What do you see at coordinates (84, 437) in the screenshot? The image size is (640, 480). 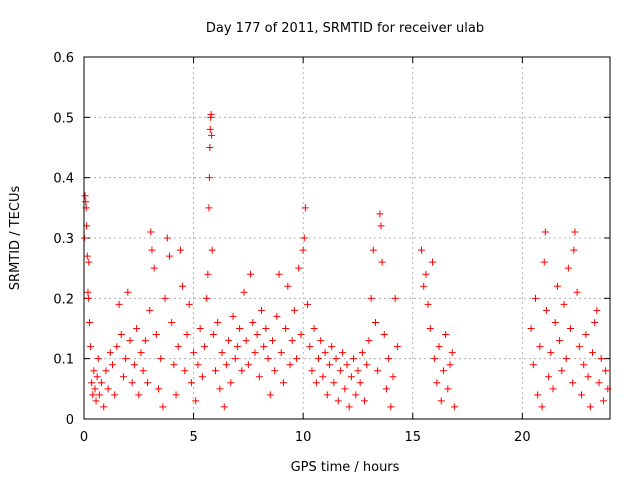 I see `x-tick-label: 0` at bounding box center [84, 437].